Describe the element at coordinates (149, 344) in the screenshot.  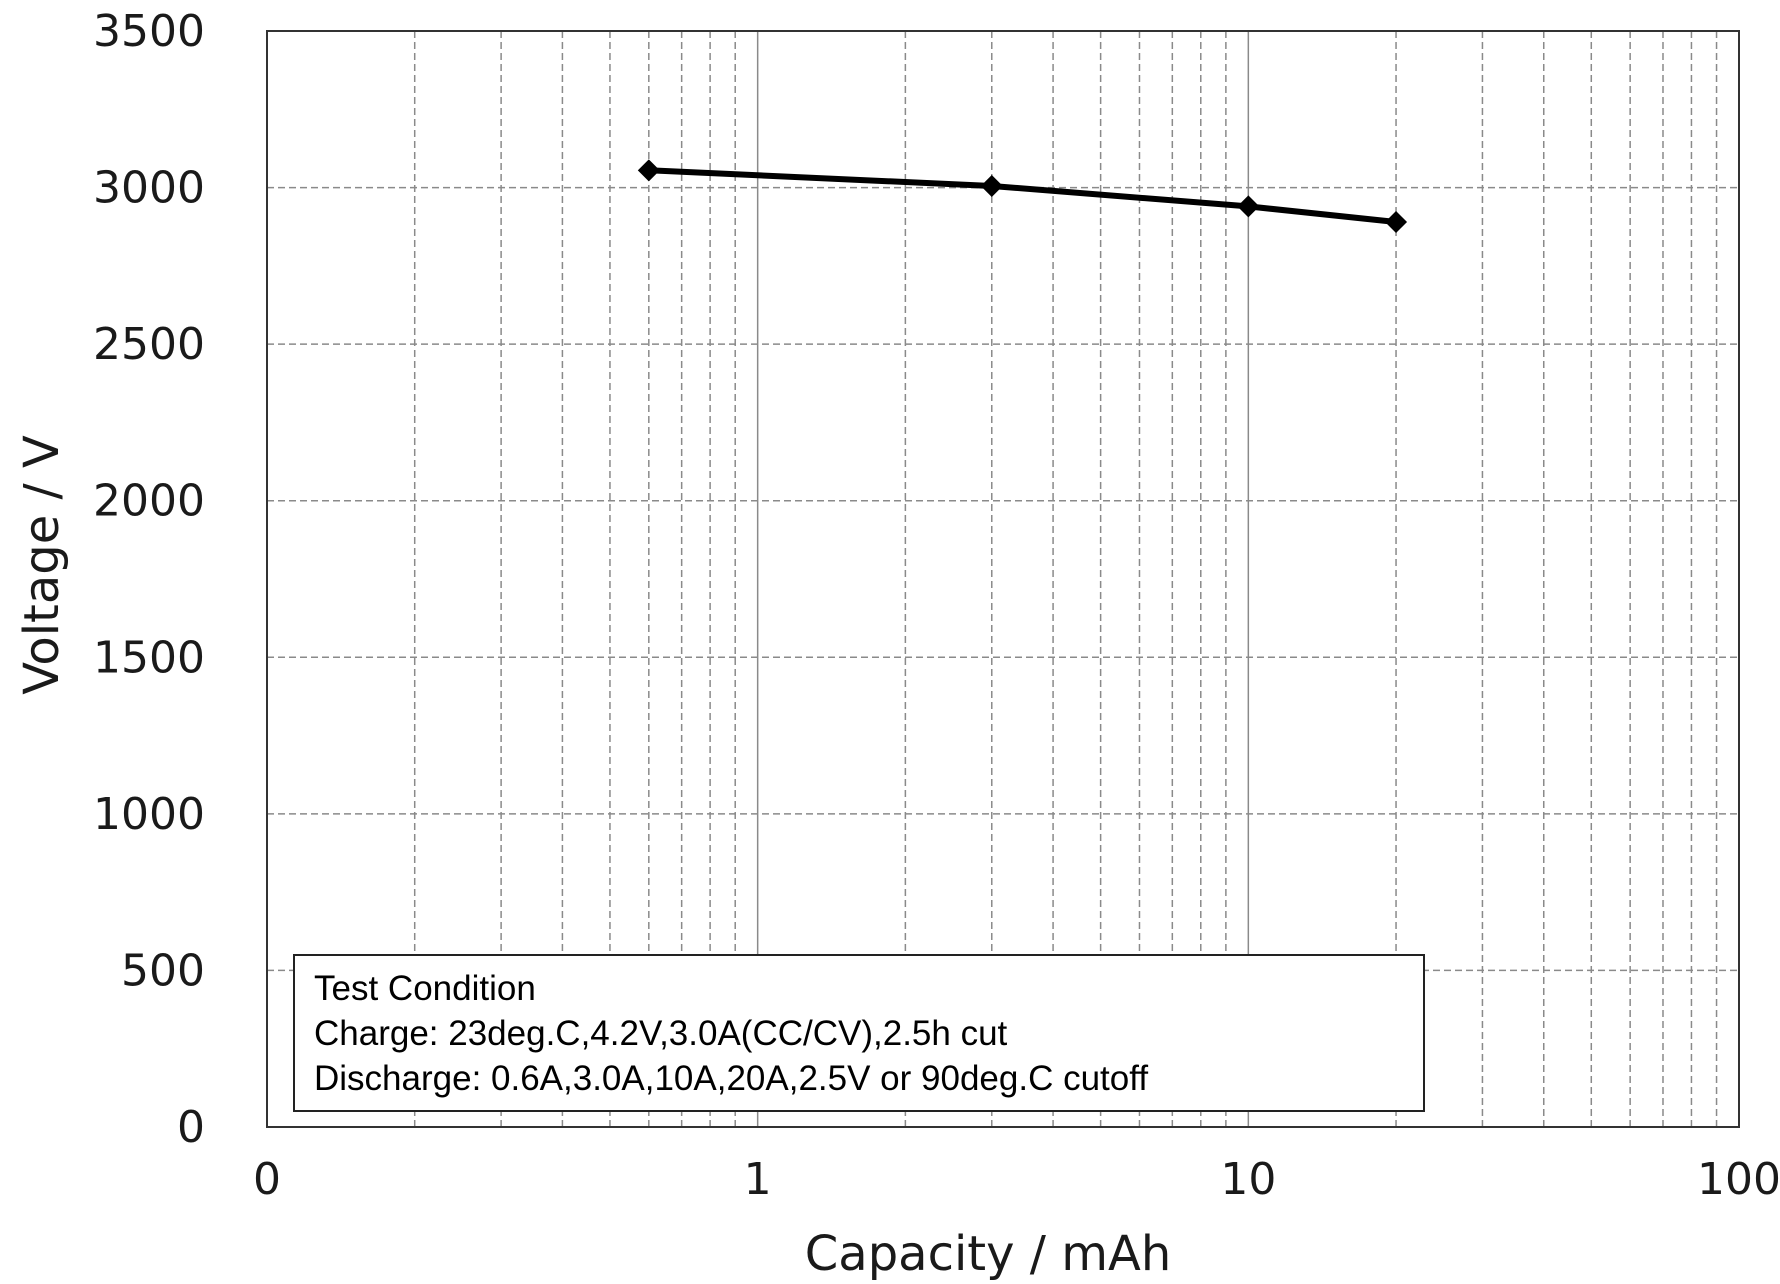
I see `y-tick-label: 2500` at that location.